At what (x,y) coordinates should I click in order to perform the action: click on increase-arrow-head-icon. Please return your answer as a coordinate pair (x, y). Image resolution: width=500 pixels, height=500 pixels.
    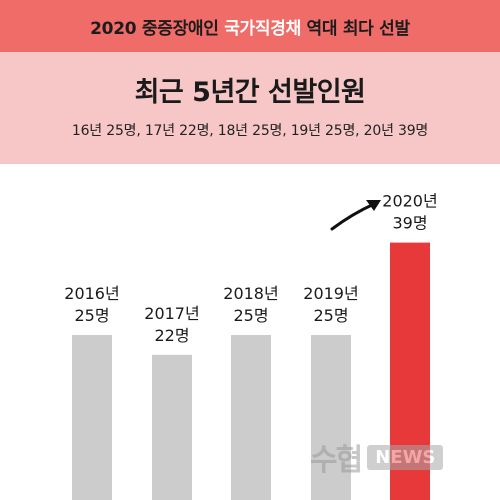
    Looking at the image, I should click on (373, 205).